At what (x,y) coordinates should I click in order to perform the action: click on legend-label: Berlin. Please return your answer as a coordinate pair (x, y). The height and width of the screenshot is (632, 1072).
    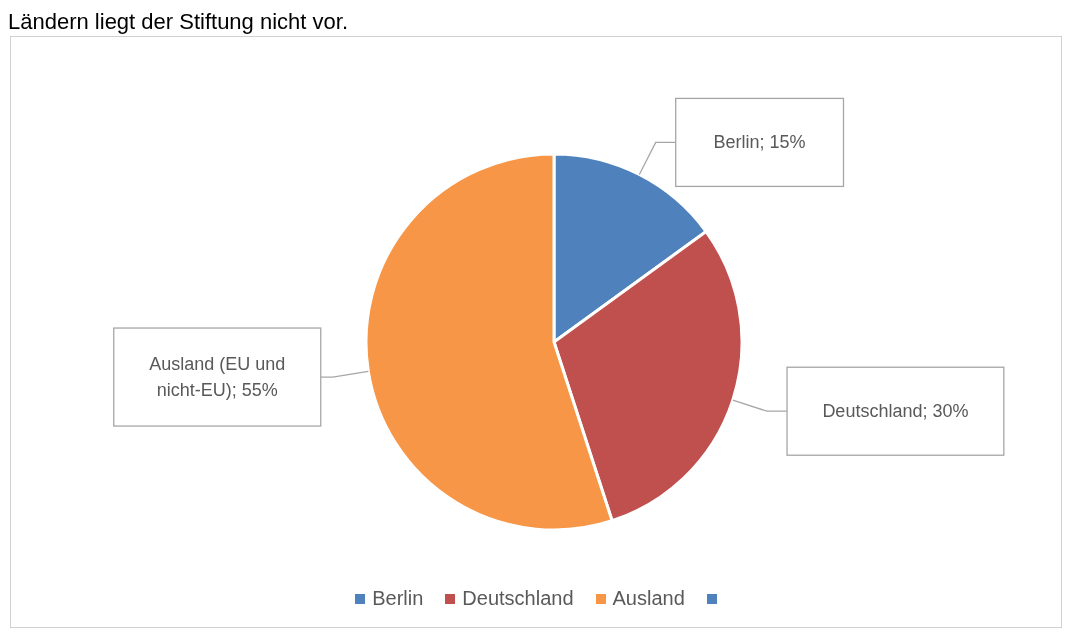
    Looking at the image, I should click on (398, 598).